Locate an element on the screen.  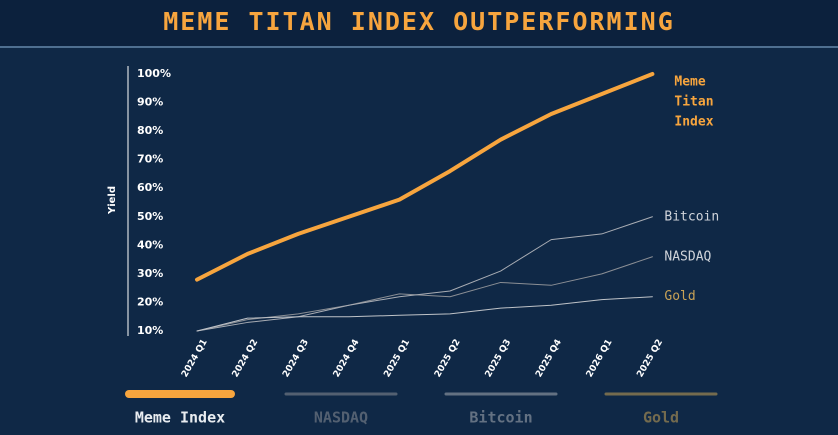
legend-item: Gold is located at coordinates (661, 409).